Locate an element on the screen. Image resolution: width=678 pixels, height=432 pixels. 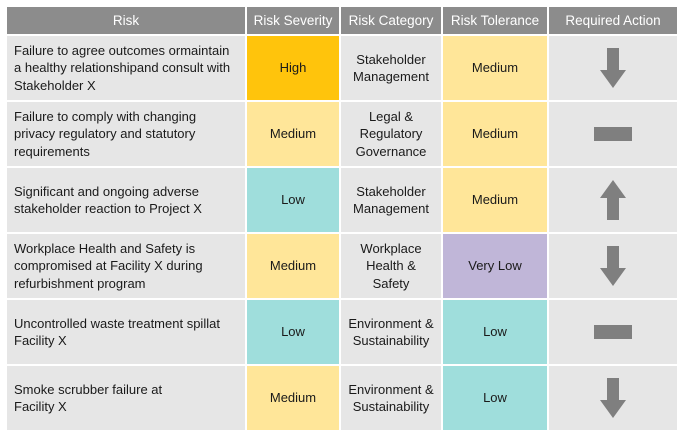
risk-line: compromised at Facility X during is located at coordinates (108, 266).